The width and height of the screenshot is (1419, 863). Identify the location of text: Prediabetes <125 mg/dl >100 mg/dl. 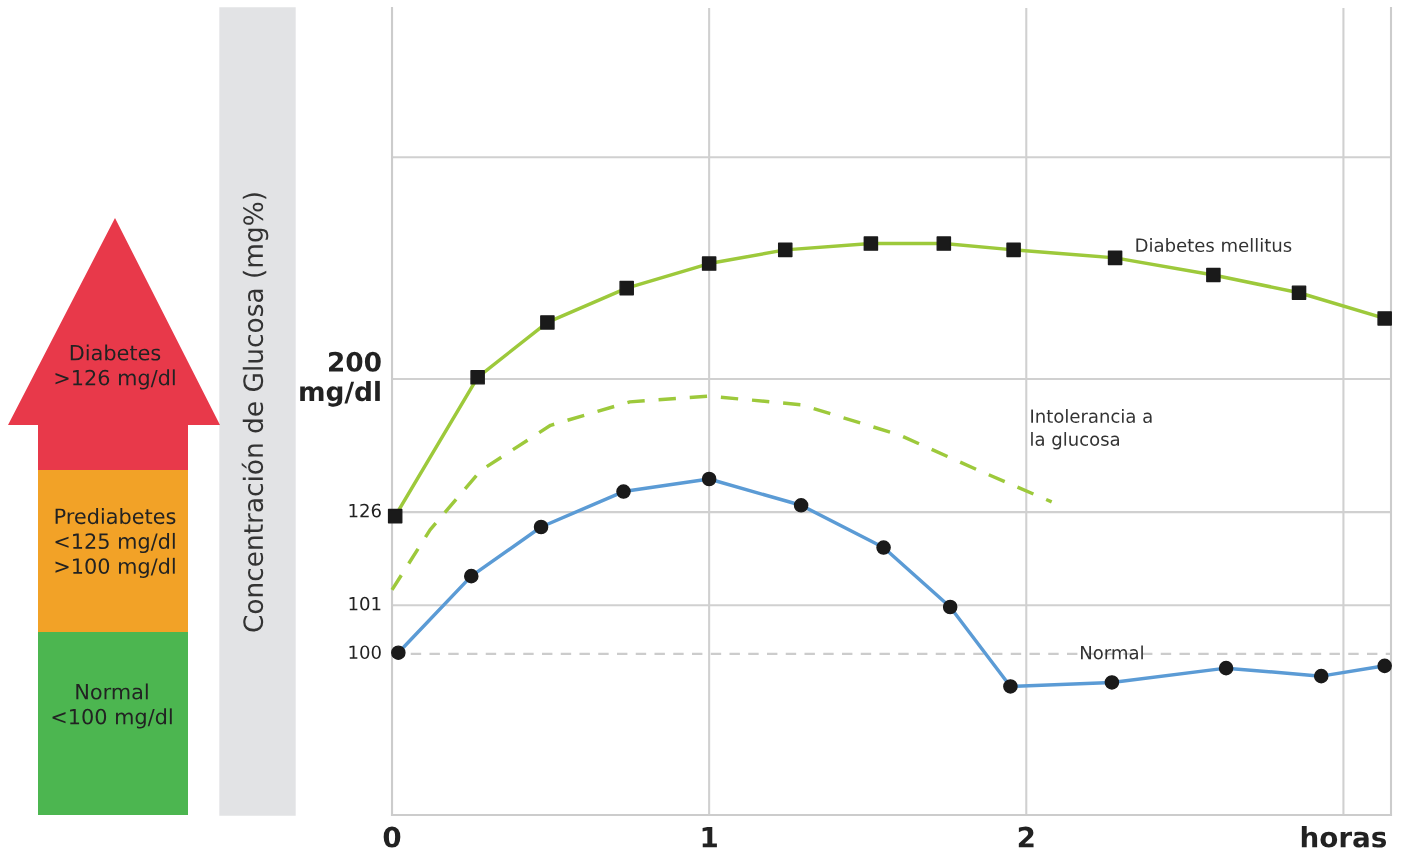
(115, 543).